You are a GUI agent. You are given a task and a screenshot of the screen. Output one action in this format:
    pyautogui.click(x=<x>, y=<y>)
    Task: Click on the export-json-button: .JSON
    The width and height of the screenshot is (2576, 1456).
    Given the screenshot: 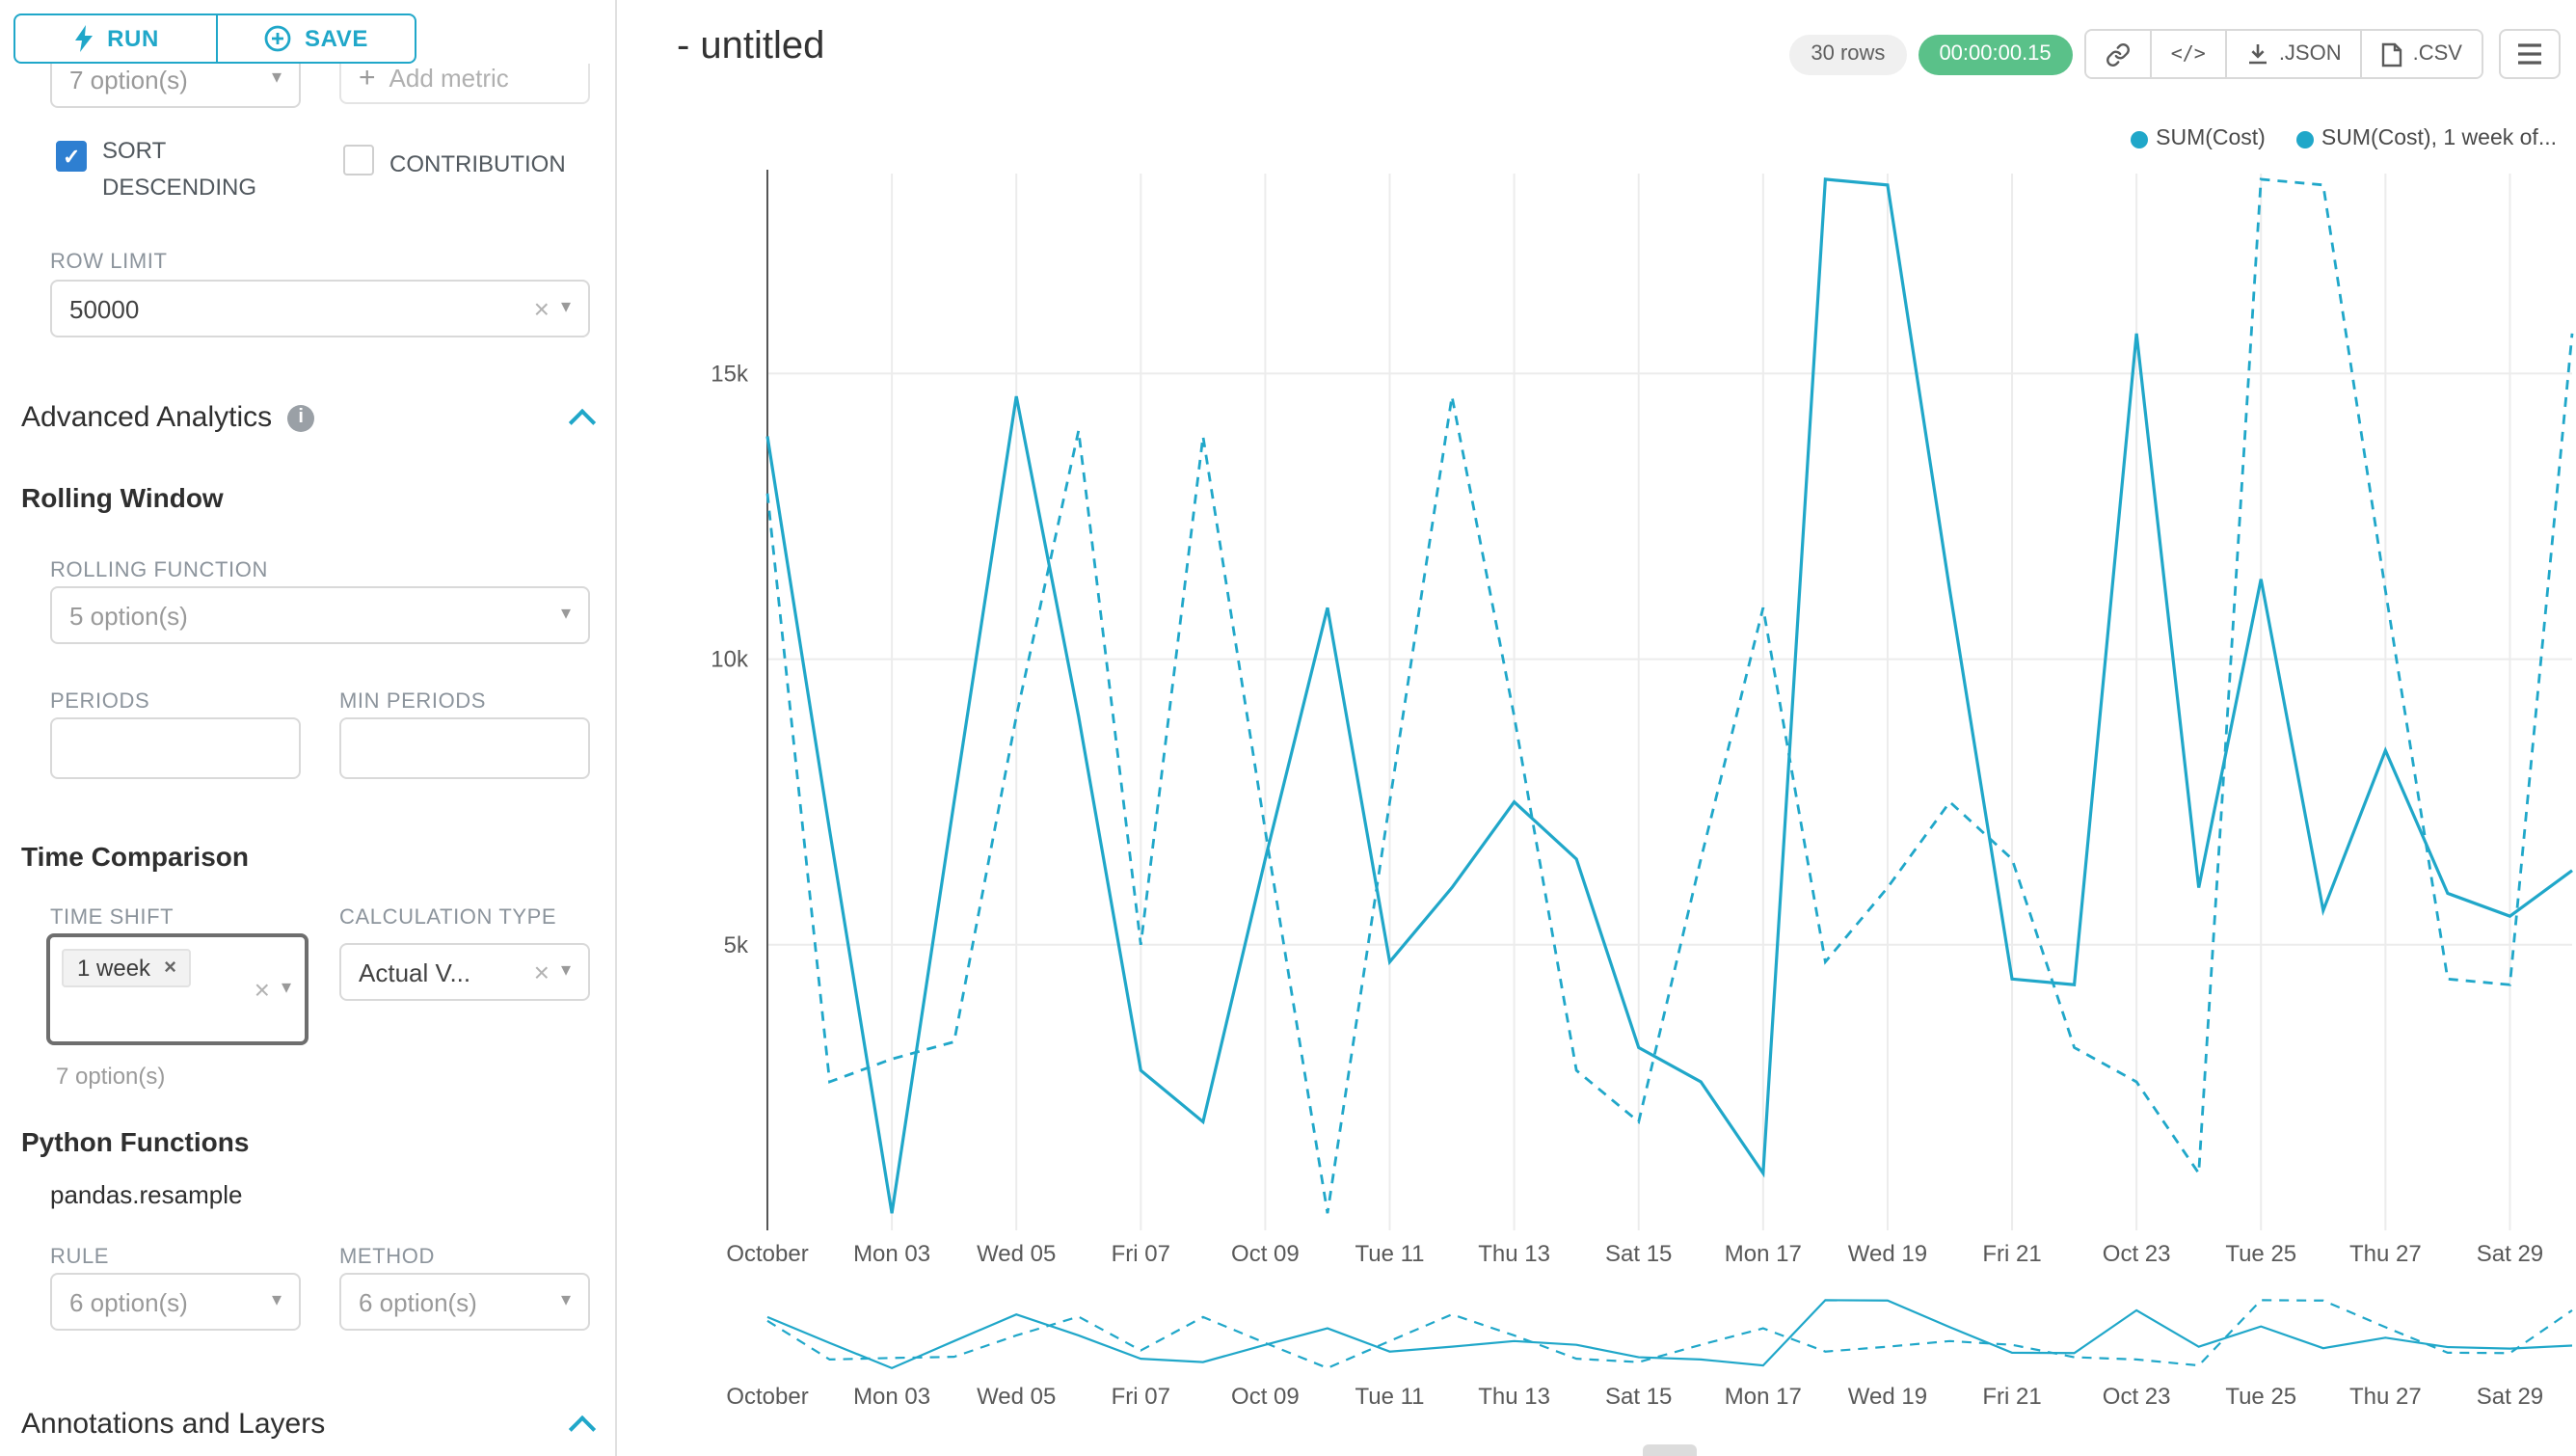 What is the action you would take?
    pyautogui.click(x=2293, y=54)
    